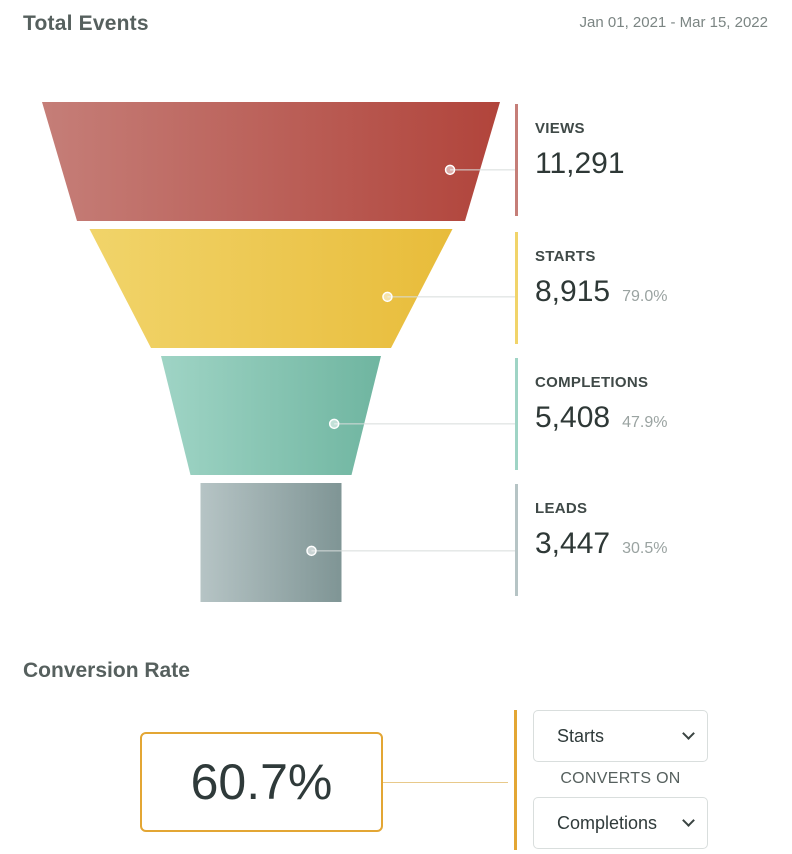 Image resolution: width=792 pixels, height=854 pixels. What do you see at coordinates (620, 736) in the screenshot?
I see `from-stage-select: Starts` at bounding box center [620, 736].